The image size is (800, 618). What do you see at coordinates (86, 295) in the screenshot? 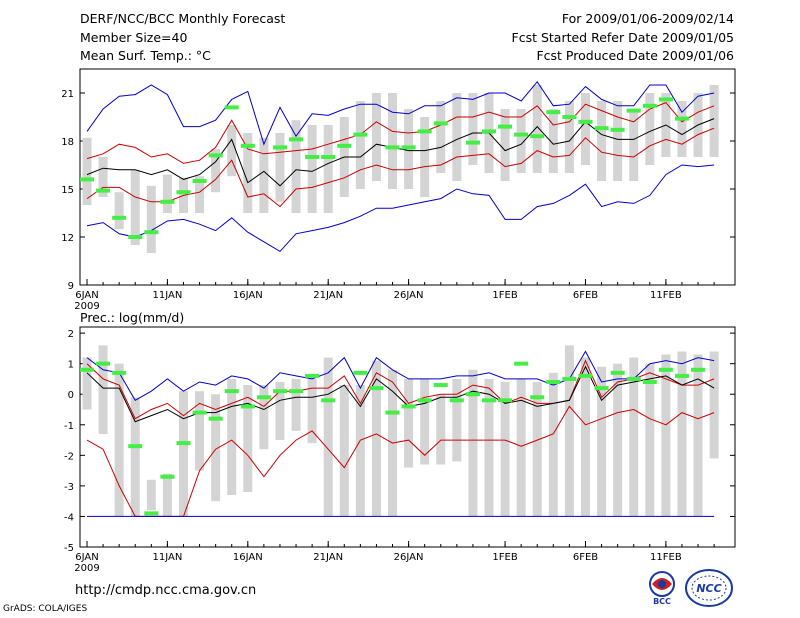
I see `temp-xtick-label: 6JAN` at bounding box center [86, 295].